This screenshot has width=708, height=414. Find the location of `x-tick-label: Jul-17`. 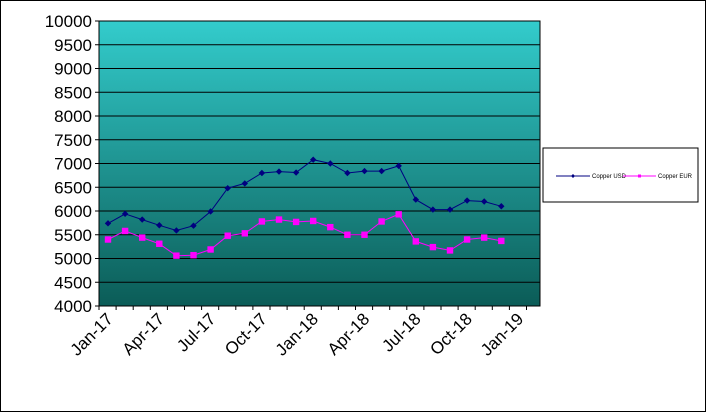

x-tick-label: Jul-17 is located at coordinates (196, 332).